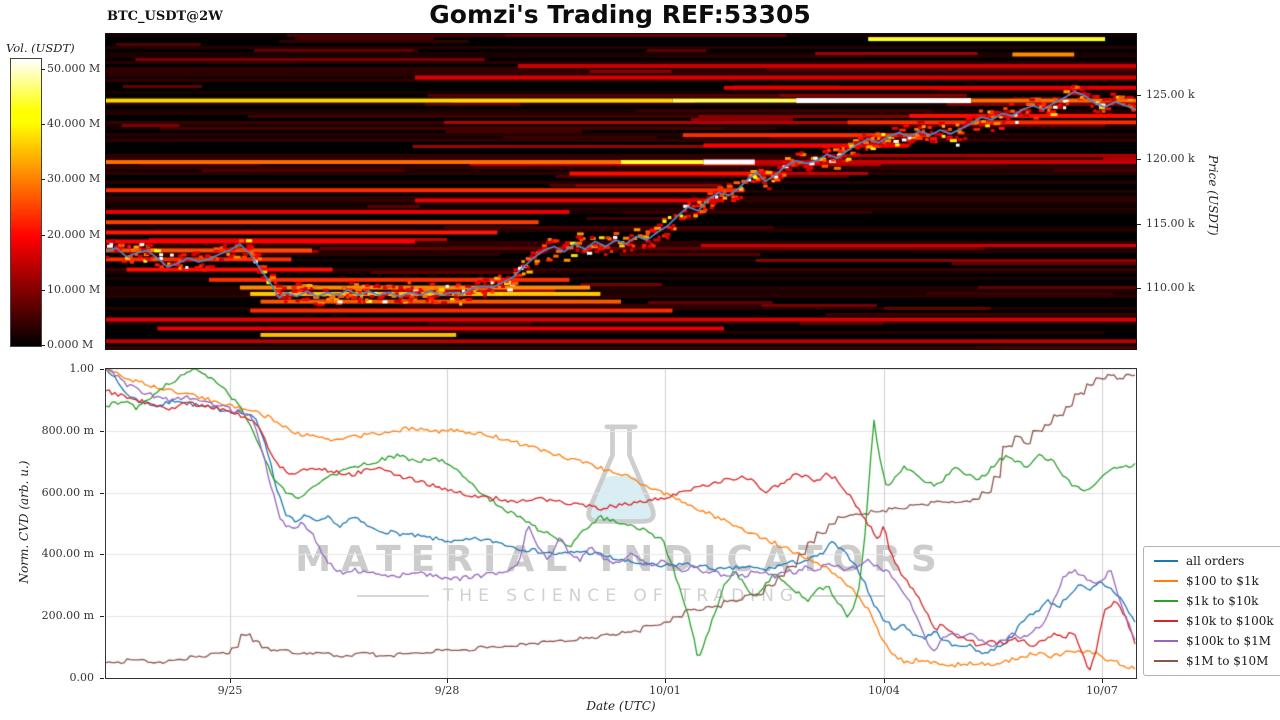 This screenshot has width=1280, height=720. I want to click on colorbar-label: Vol. (USDT), so click(40, 48).